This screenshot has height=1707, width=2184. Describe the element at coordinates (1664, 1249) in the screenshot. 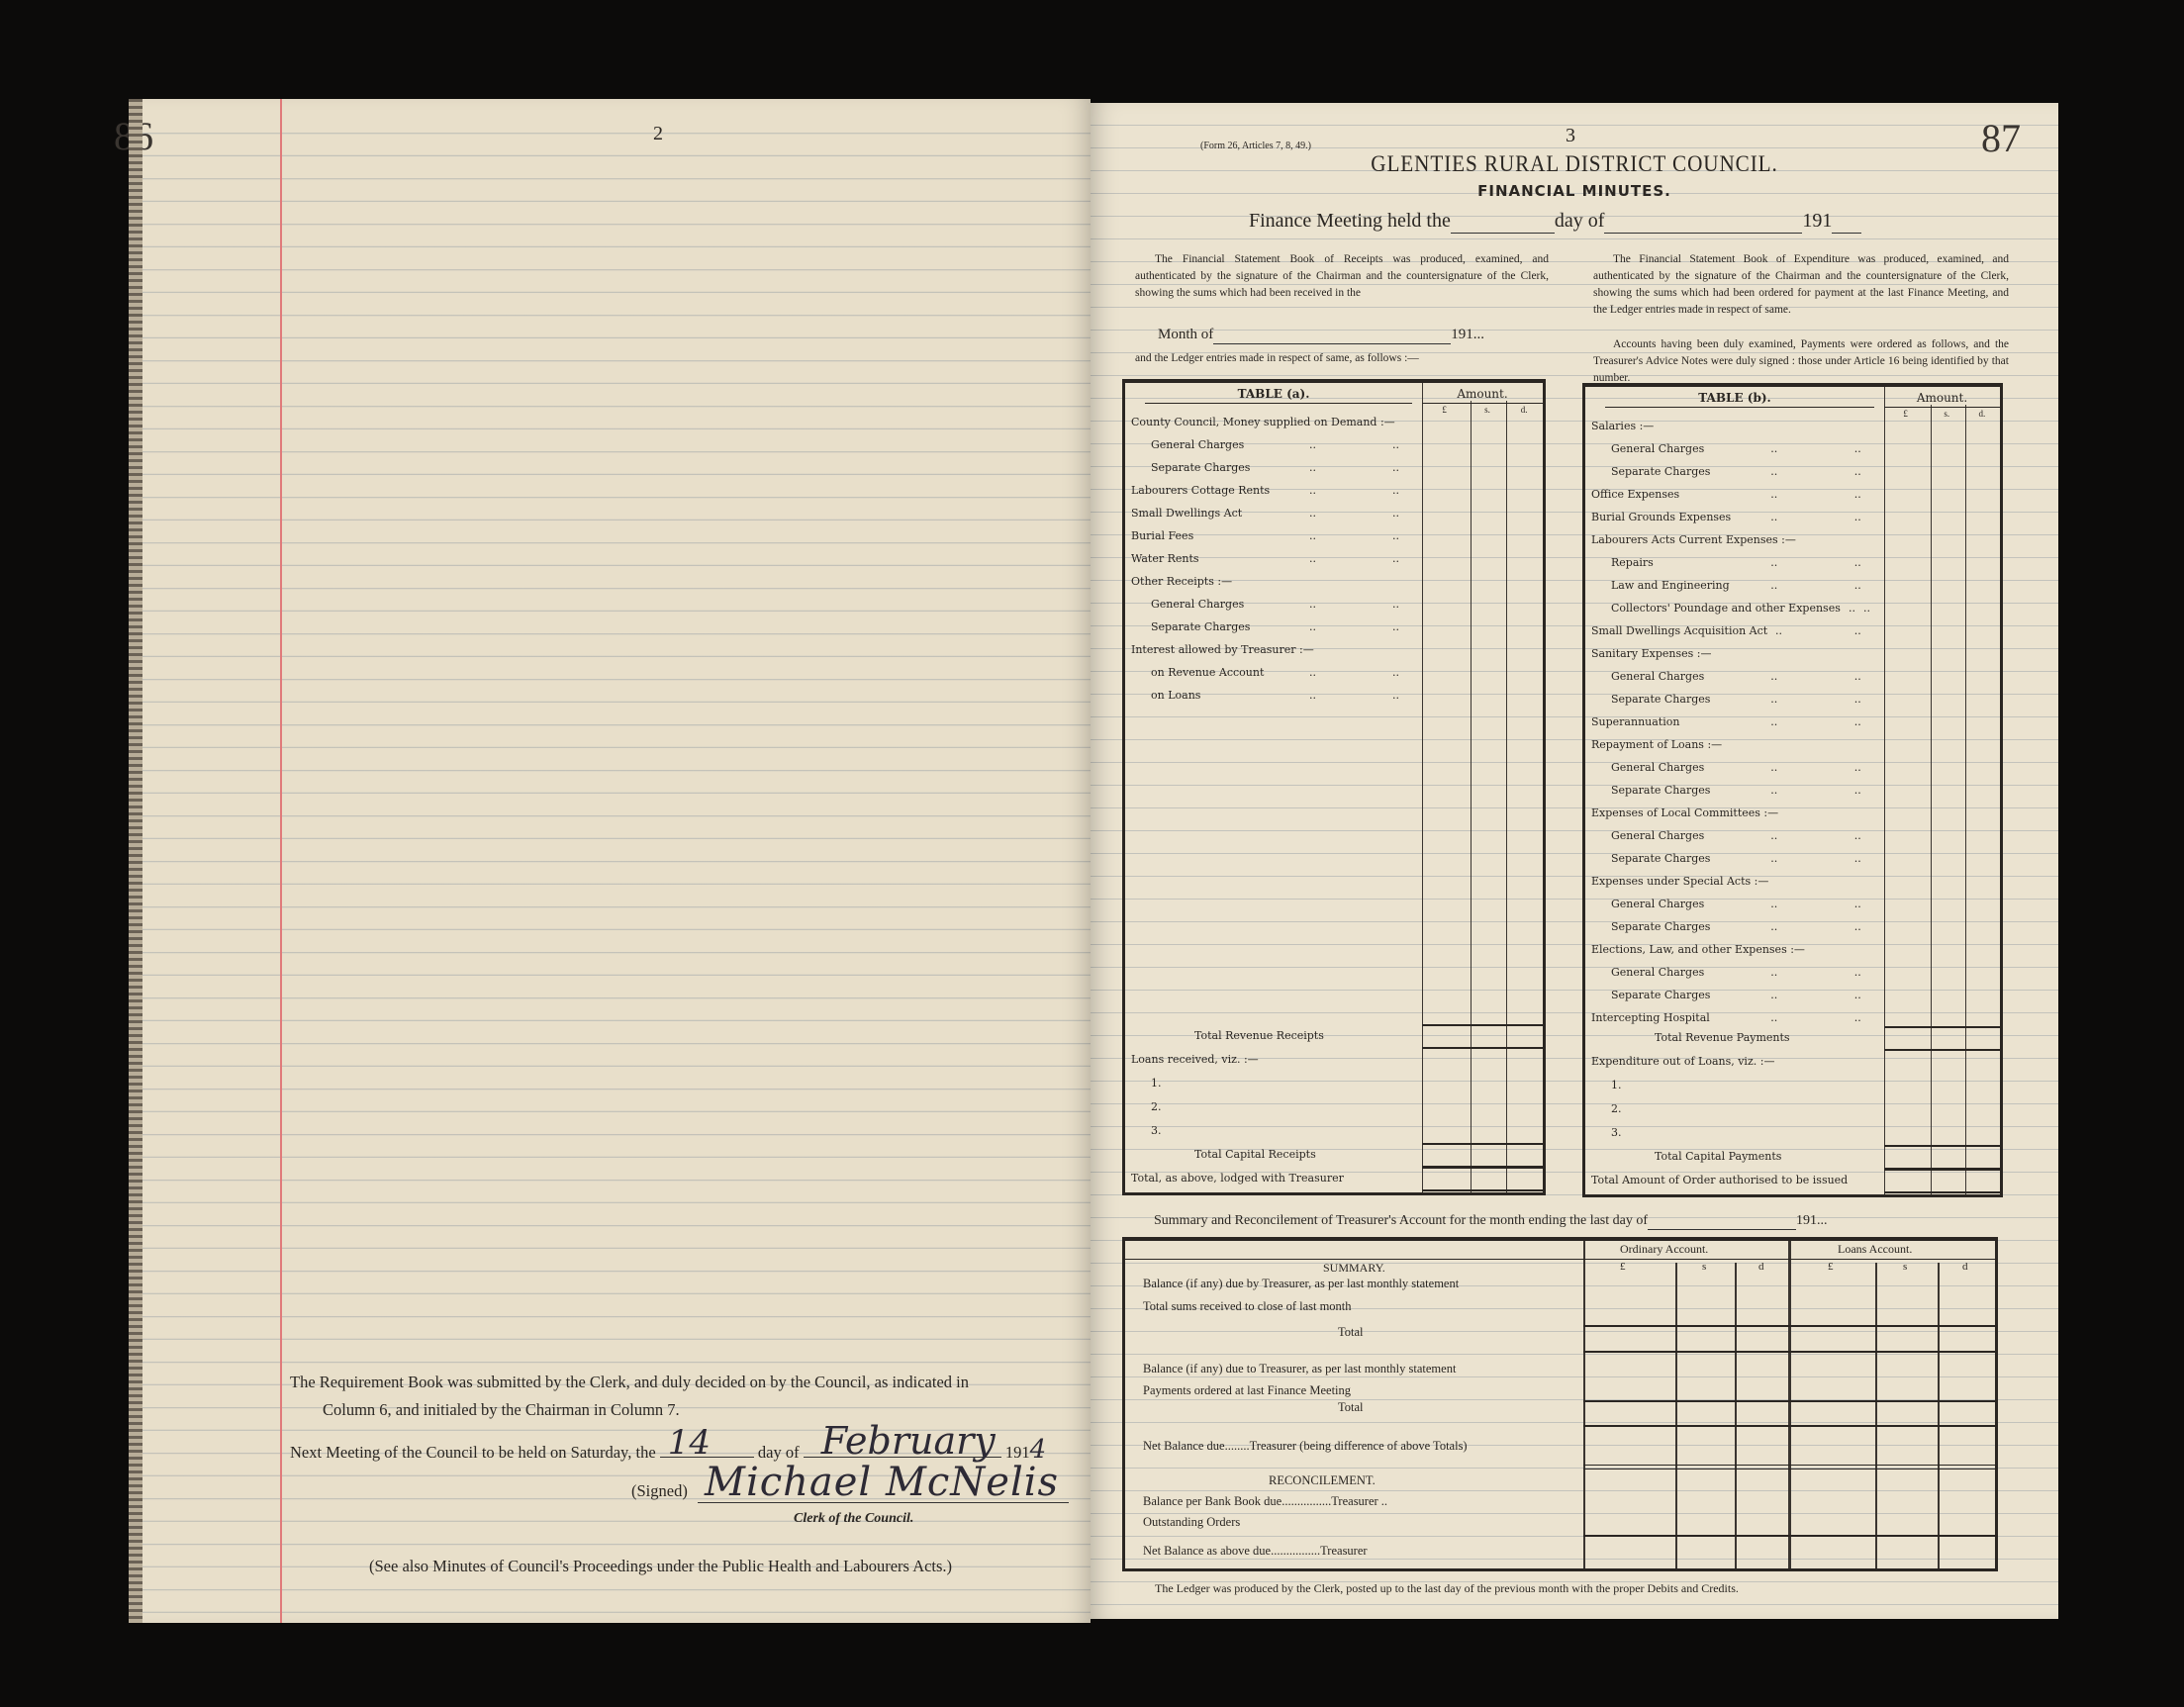

I see `ordinary-account-header: Ordinary Account.` at that location.